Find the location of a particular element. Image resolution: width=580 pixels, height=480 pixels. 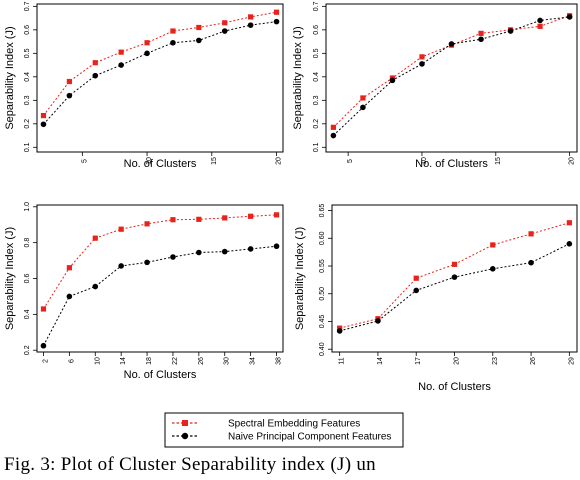

x-tick-label: 17 is located at coordinates (418, 361).